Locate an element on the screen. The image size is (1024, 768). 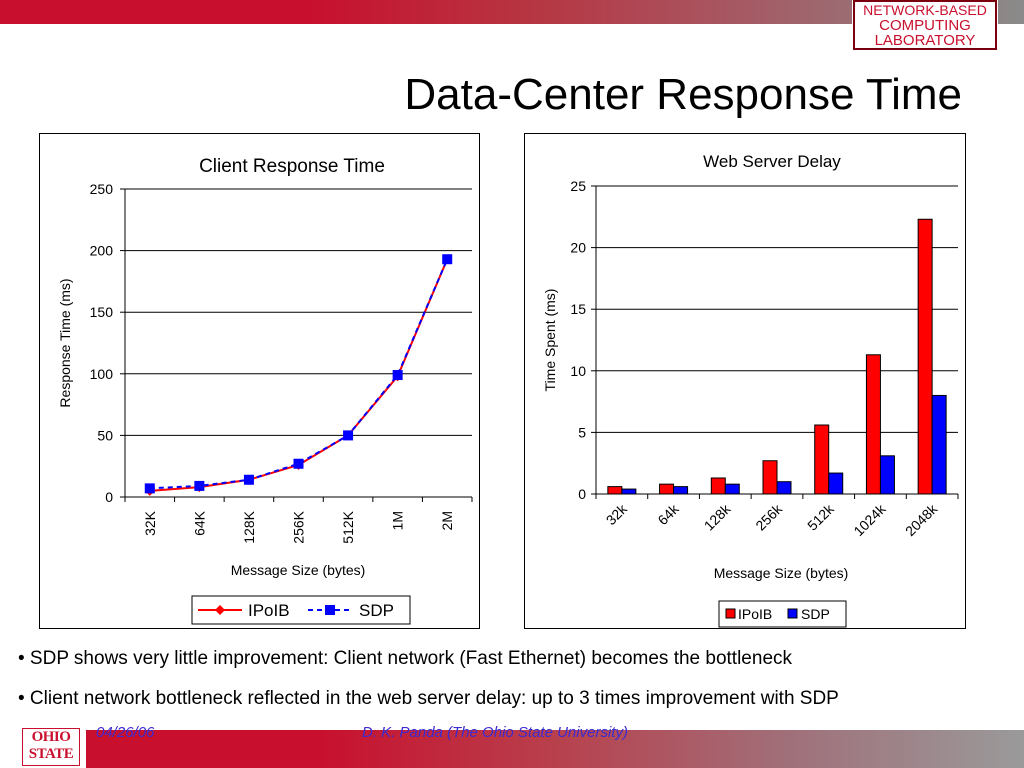
chart-title: Client Response Time is located at coordinates (292, 166).